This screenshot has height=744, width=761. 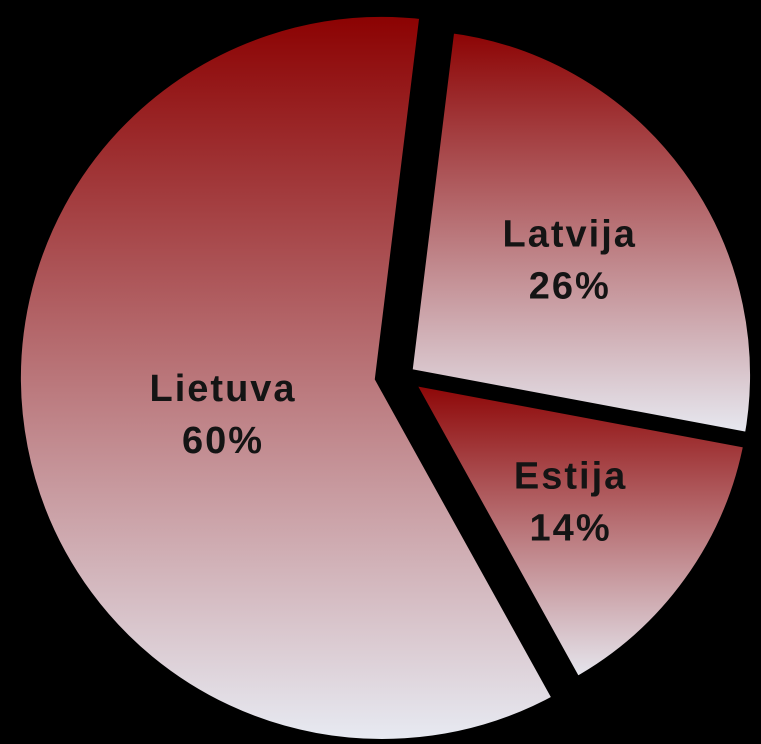 What do you see at coordinates (223, 389) in the screenshot?
I see `slice-label-lietuva: Lietuva` at bounding box center [223, 389].